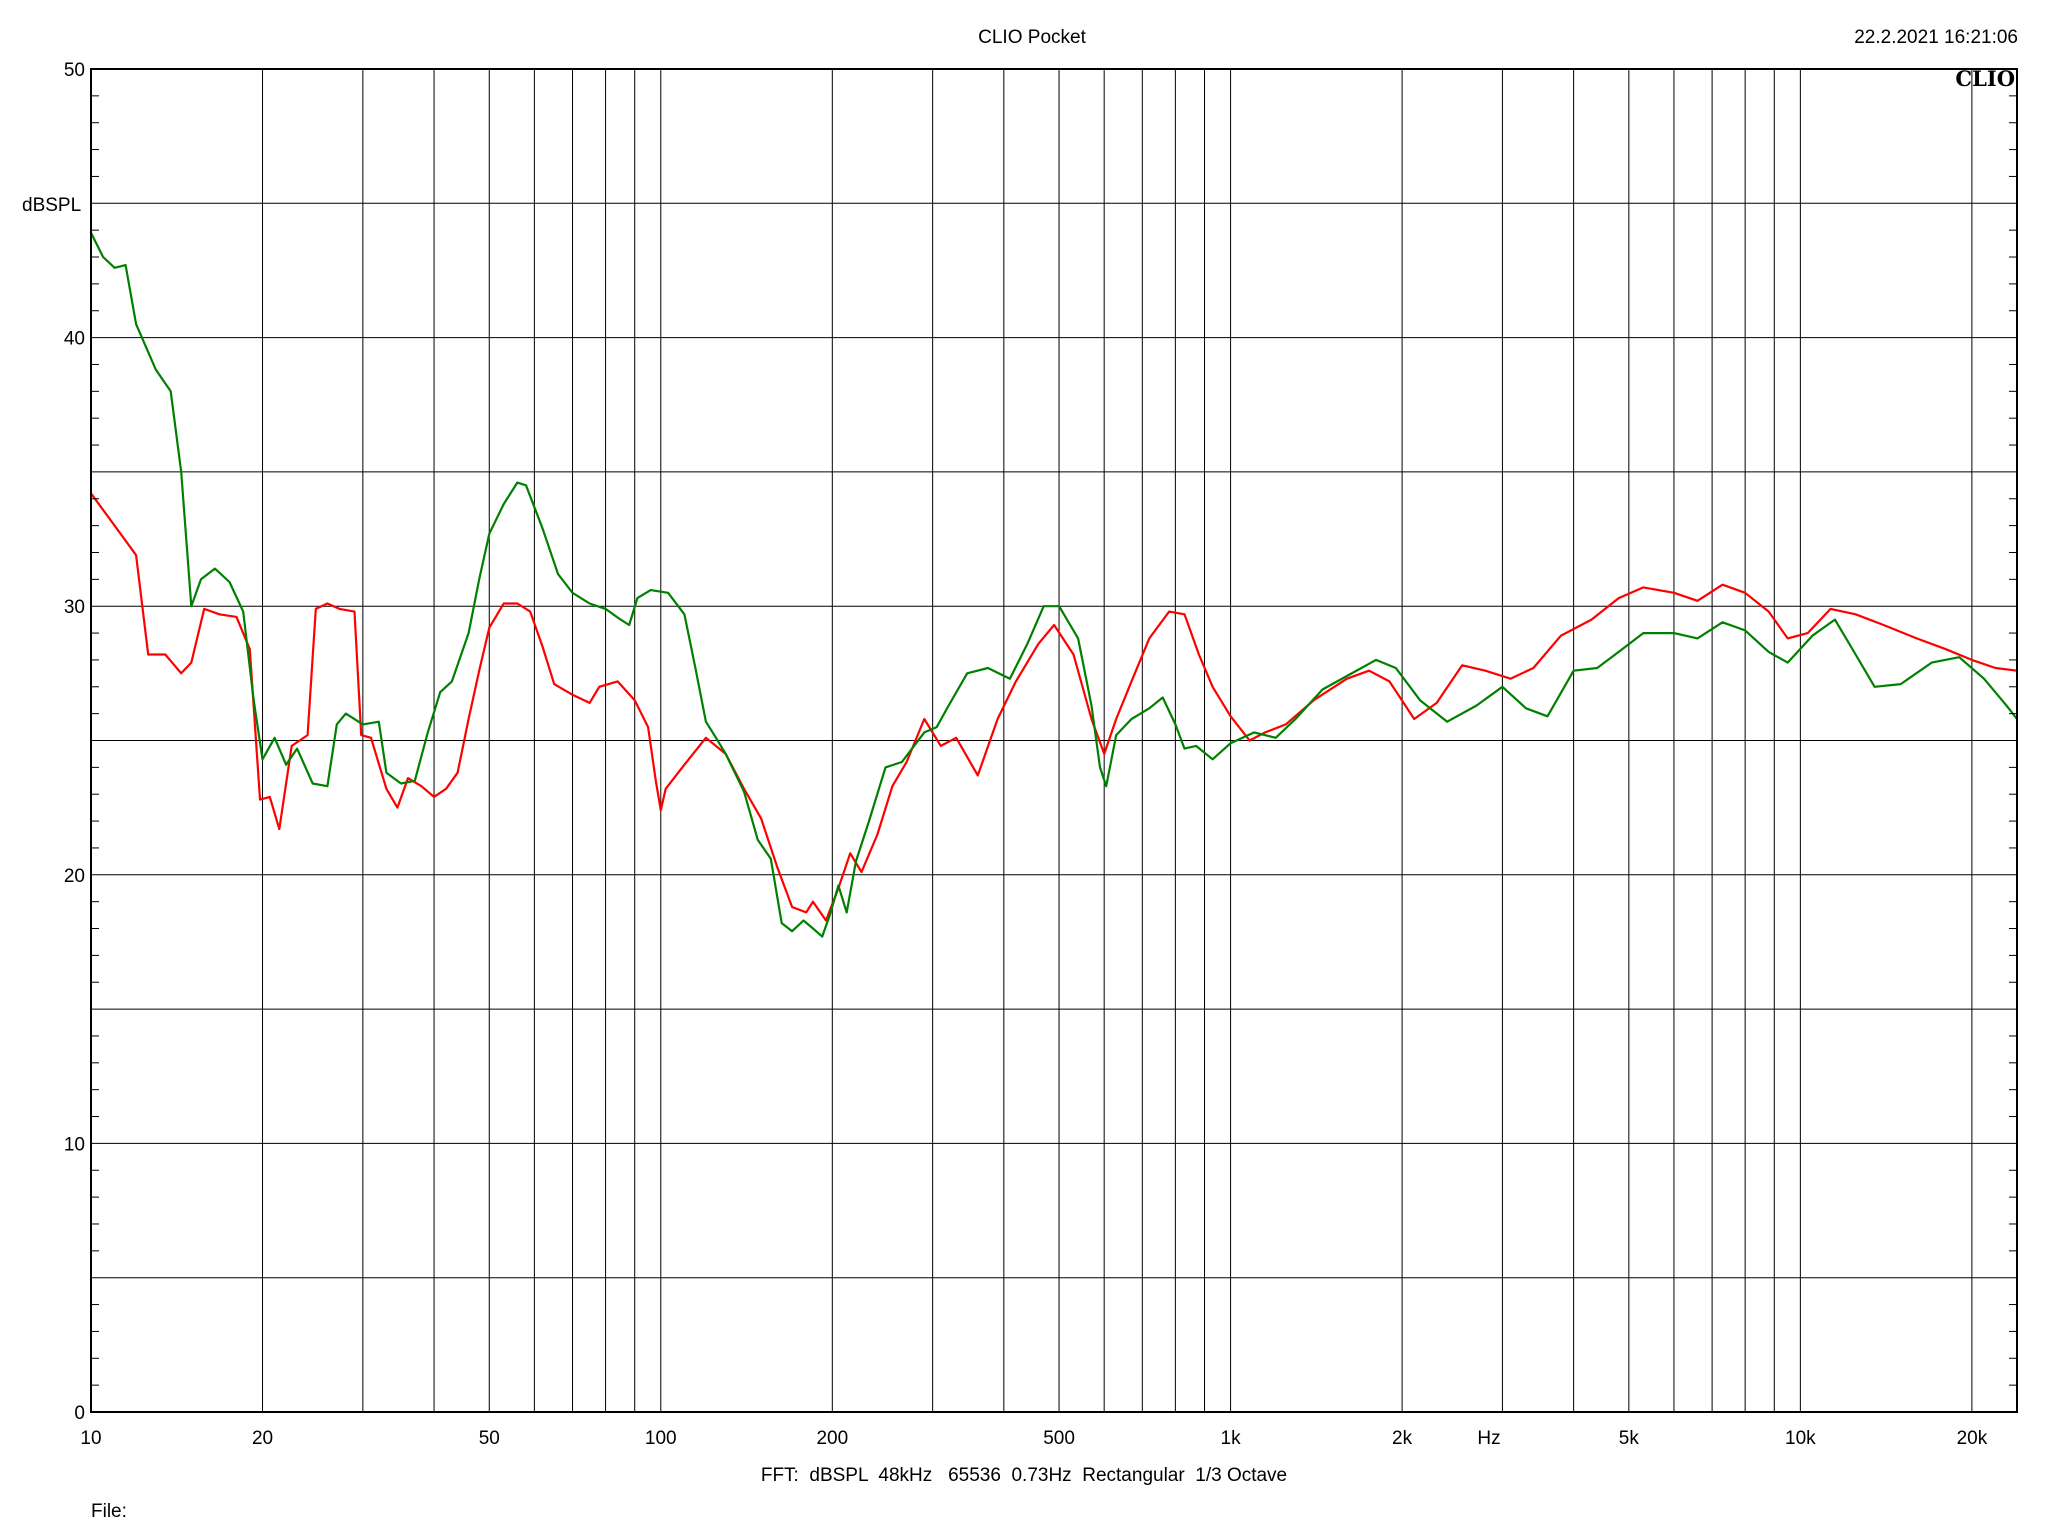 The image size is (2048, 1536). What do you see at coordinates (74, 339) in the screenshot?
I see `y-tick-label: 40` at bounding box center [74, 339].